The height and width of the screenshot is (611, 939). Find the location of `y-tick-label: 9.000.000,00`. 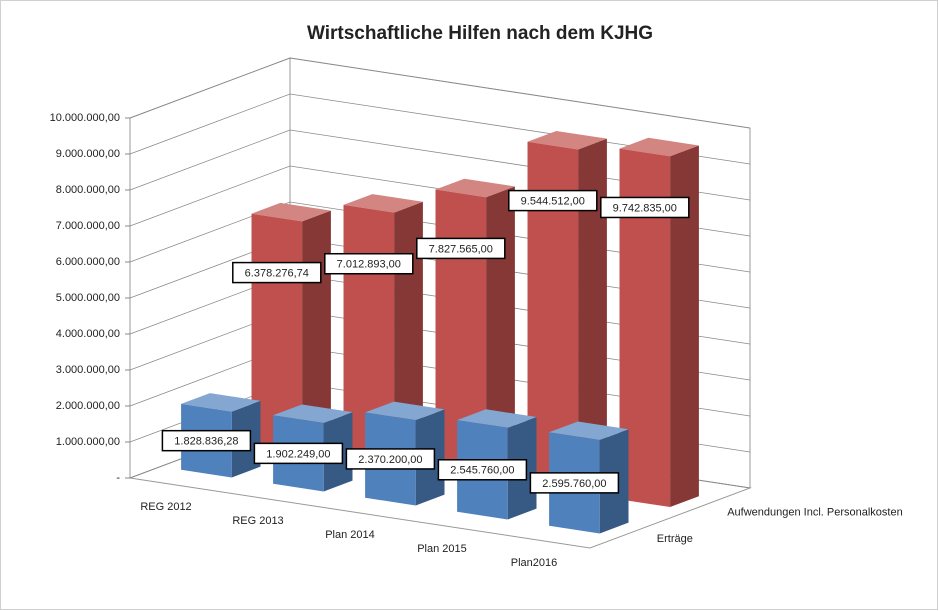

y-tick-label: 9.000.000,00 is located at coordinates (88, 154).